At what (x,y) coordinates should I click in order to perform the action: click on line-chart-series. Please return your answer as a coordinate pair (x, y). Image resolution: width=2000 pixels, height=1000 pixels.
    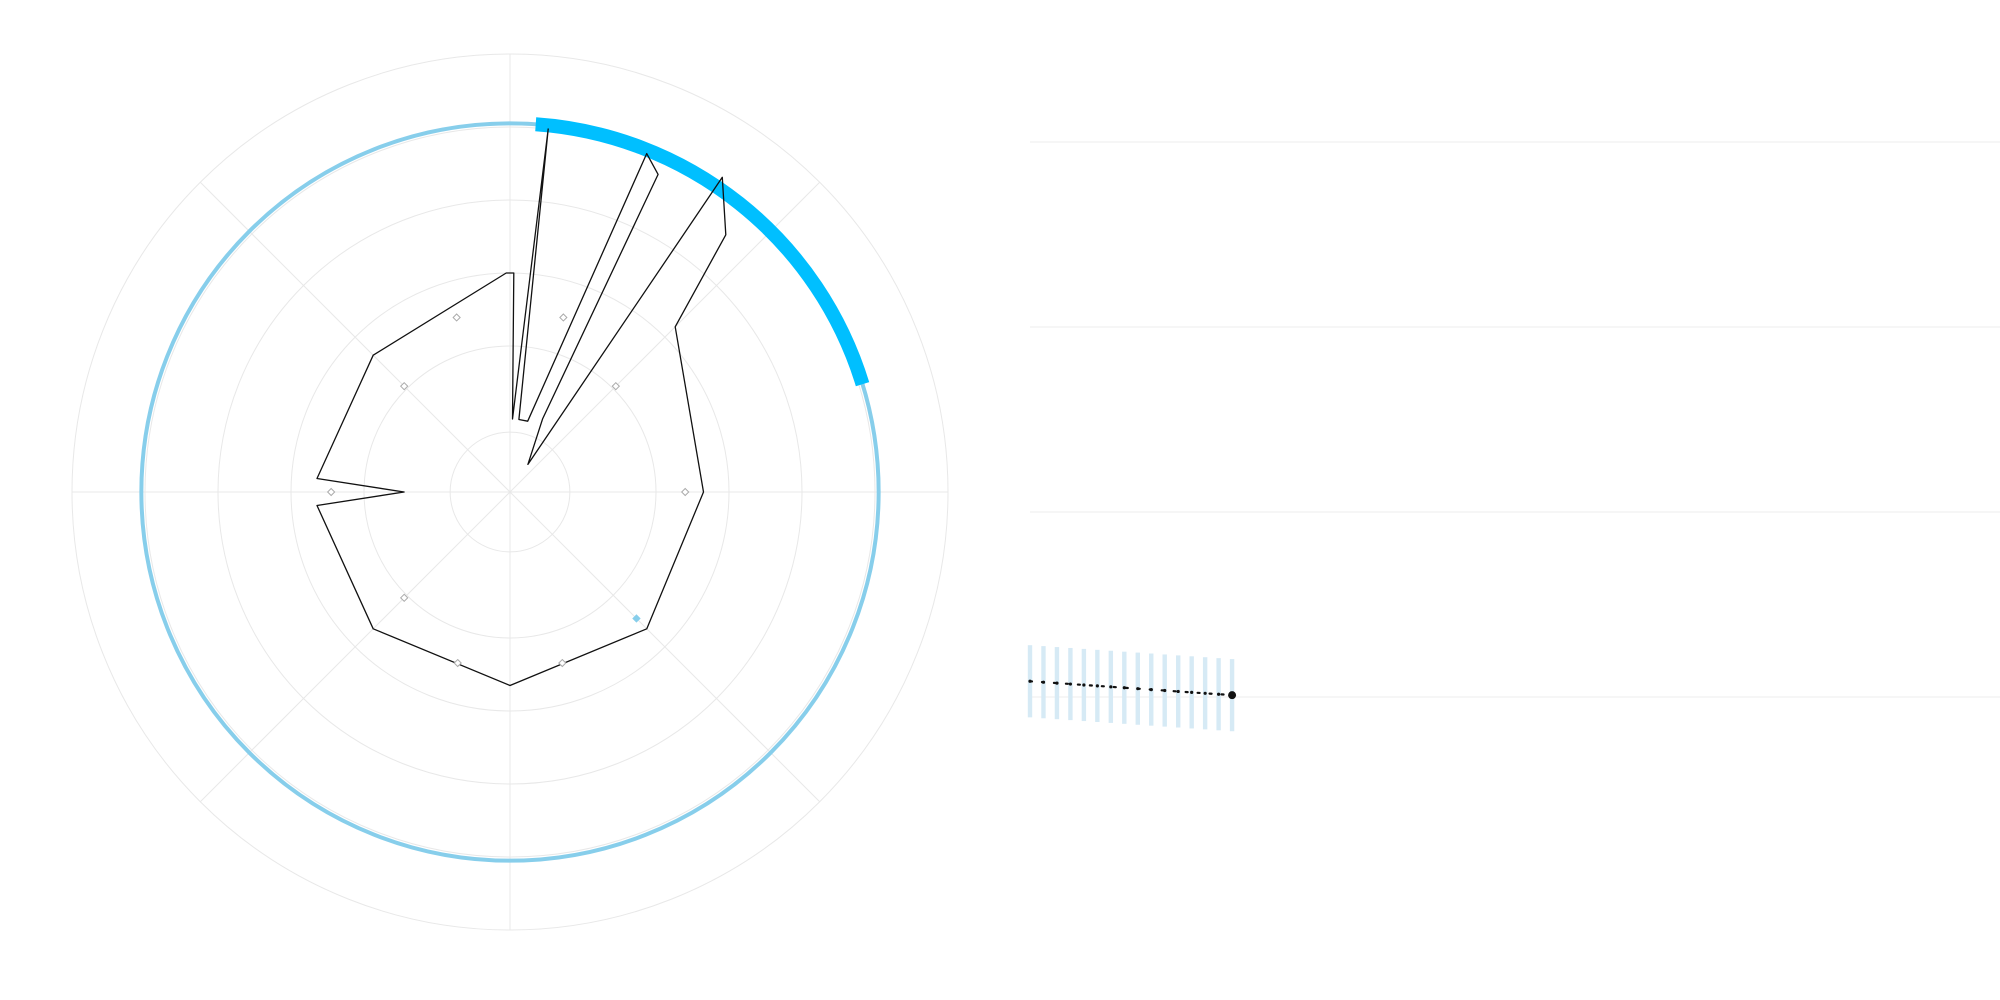
    Looking at the image, I should click on (1132, 689).